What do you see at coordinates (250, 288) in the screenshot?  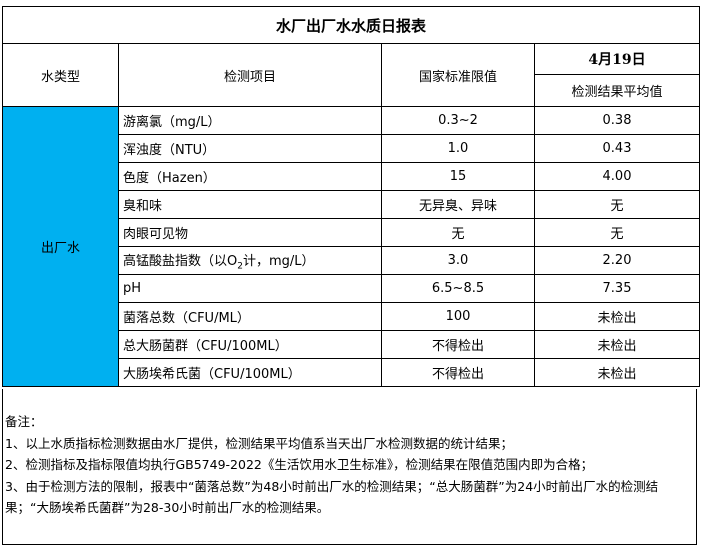 I see `item-cell: pH` at bounding box center [250, 288].